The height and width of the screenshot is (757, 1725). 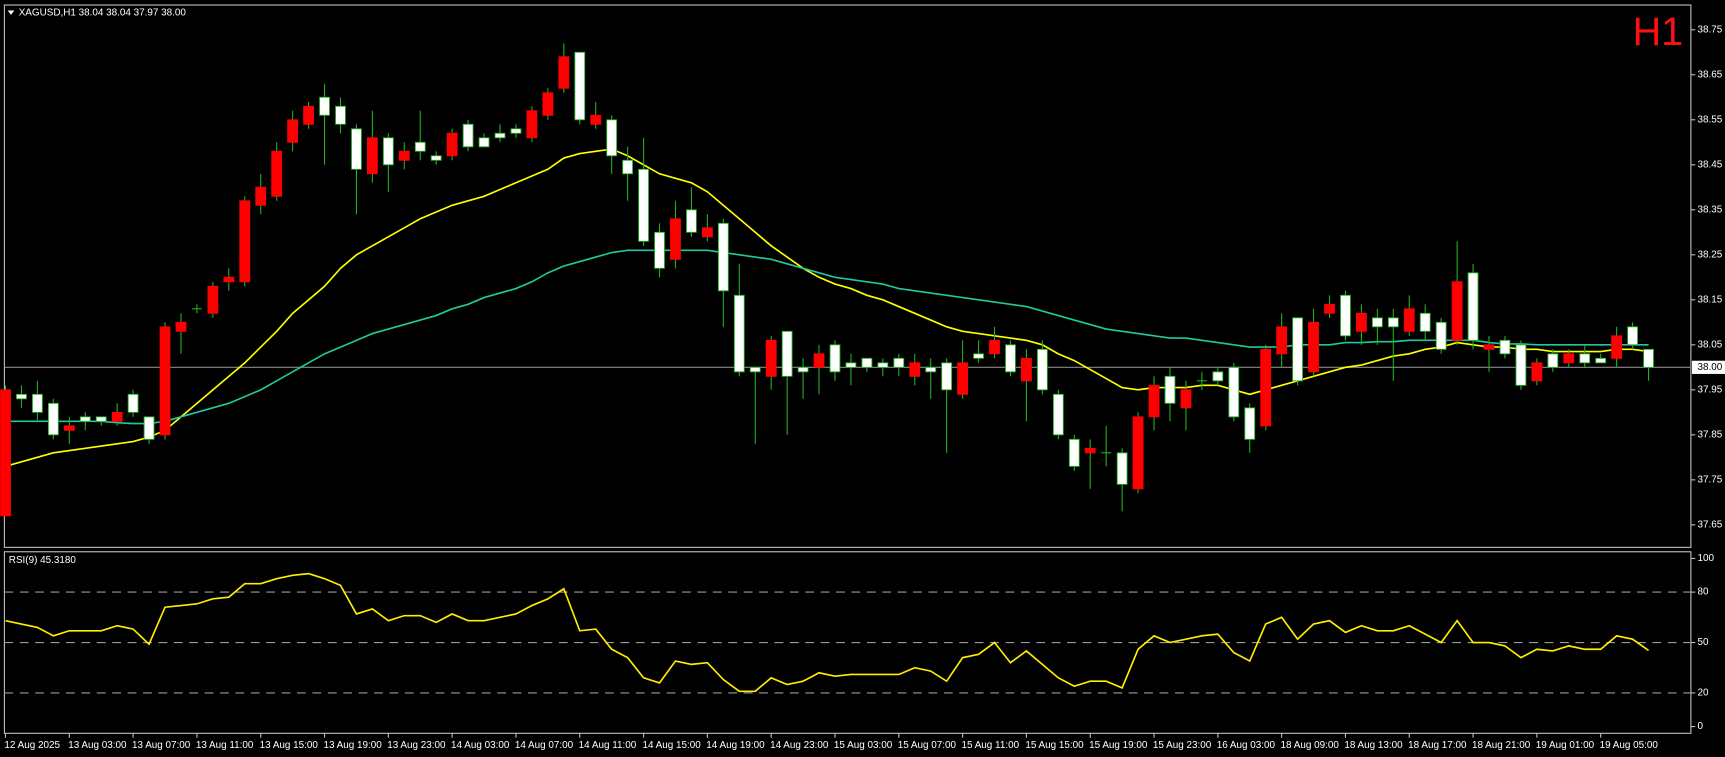 I want to click on x-tick-label: 14 Aug 11:00, so click(x=608, y=745).